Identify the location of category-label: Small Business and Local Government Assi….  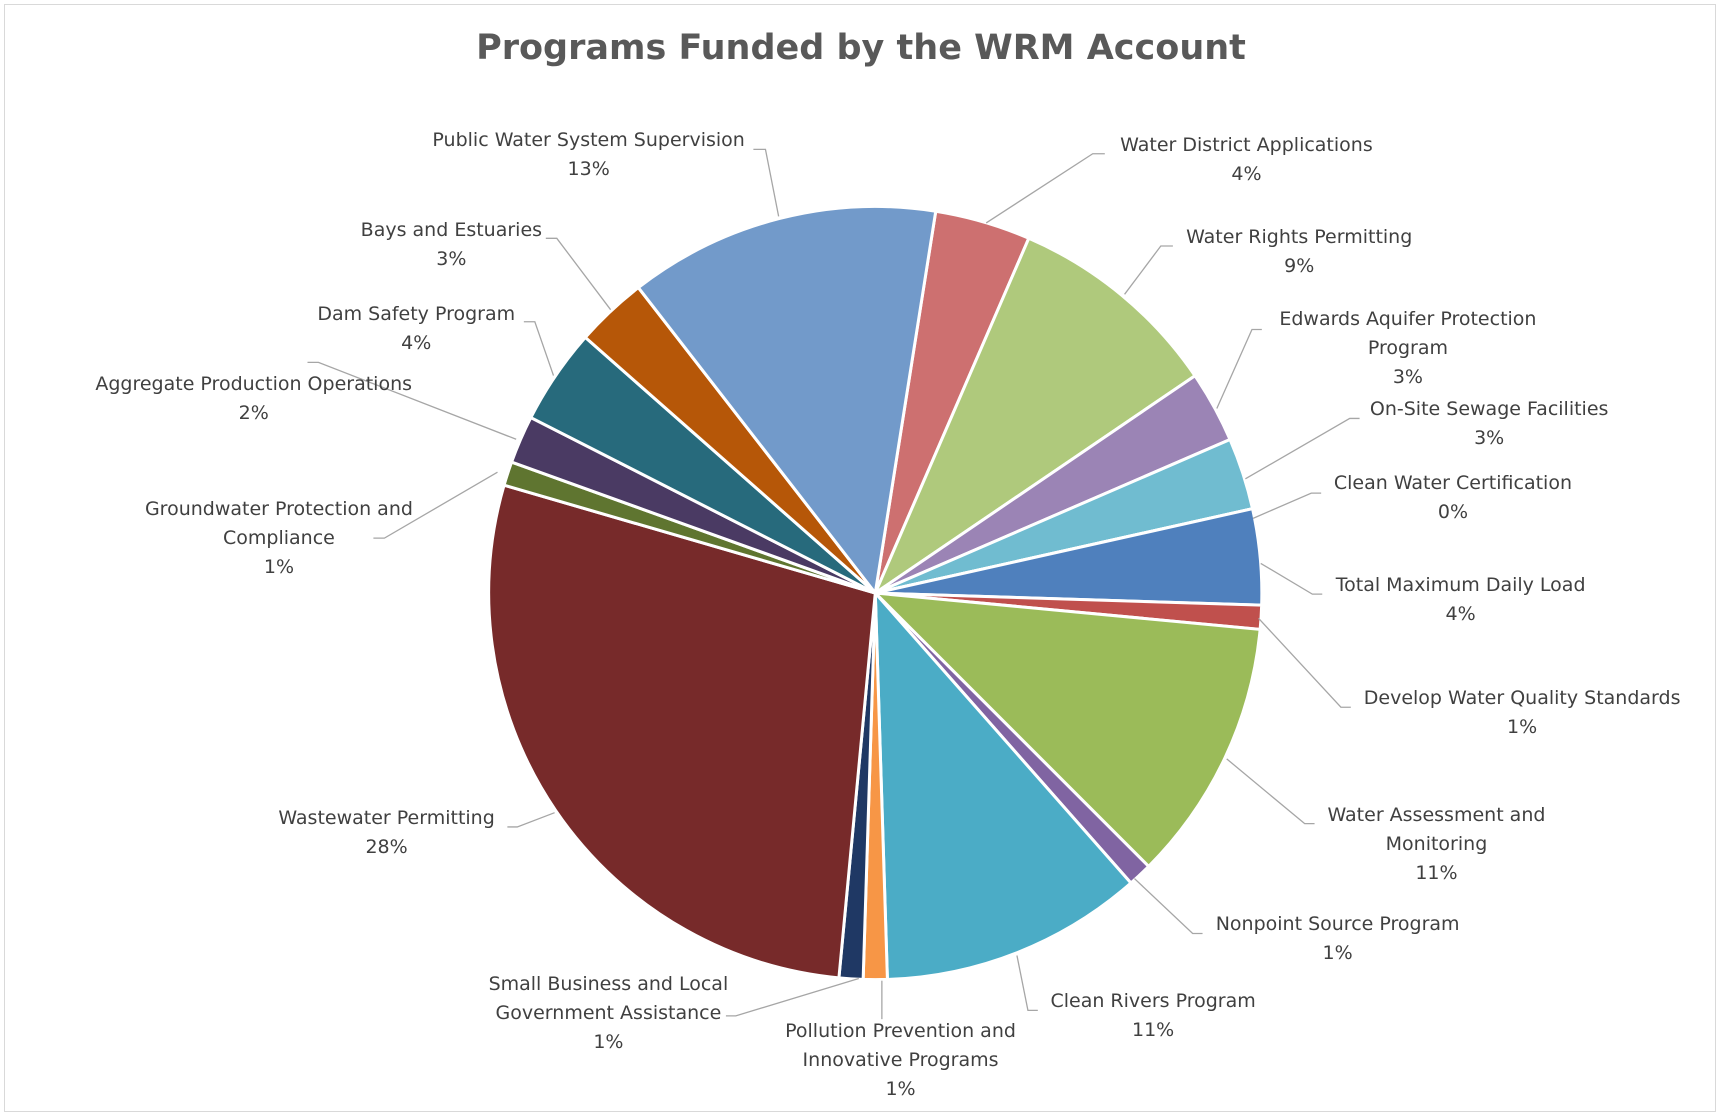
(608, 998).